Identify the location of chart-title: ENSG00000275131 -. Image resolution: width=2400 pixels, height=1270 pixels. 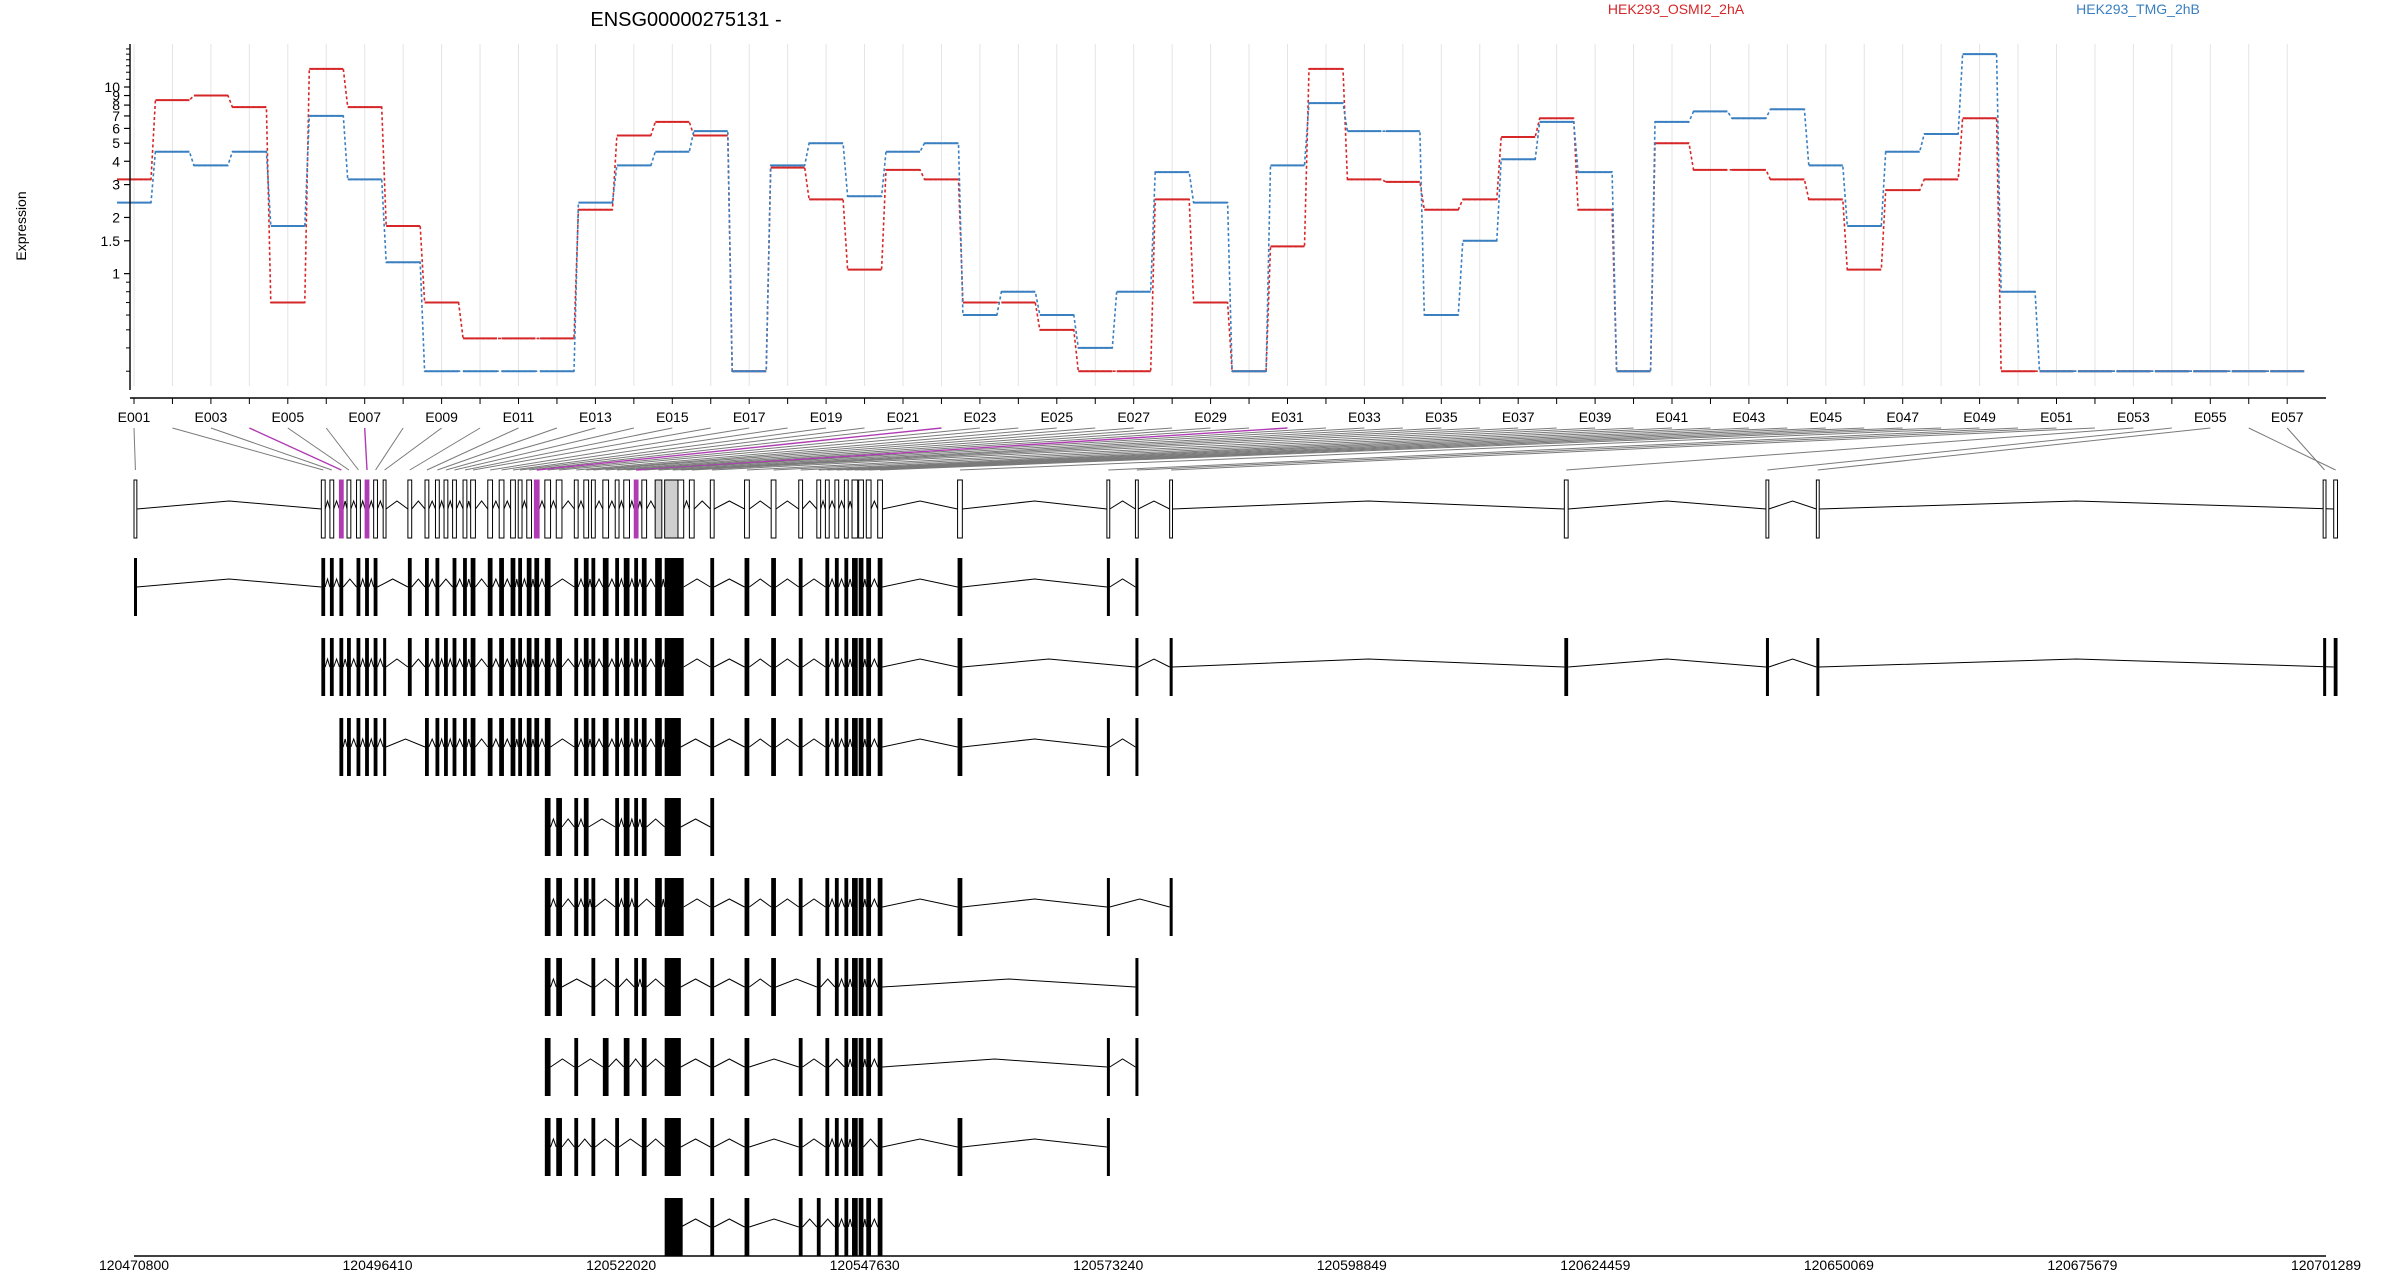
(685, 20).